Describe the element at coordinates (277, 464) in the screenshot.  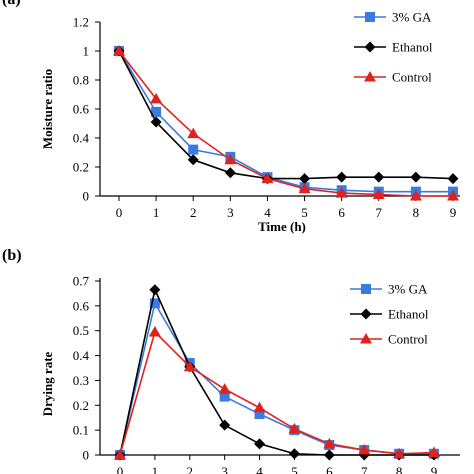
I see `panel-b-x-ticks: 0 1 2 3 4 5 6 7 8 9` at that location.